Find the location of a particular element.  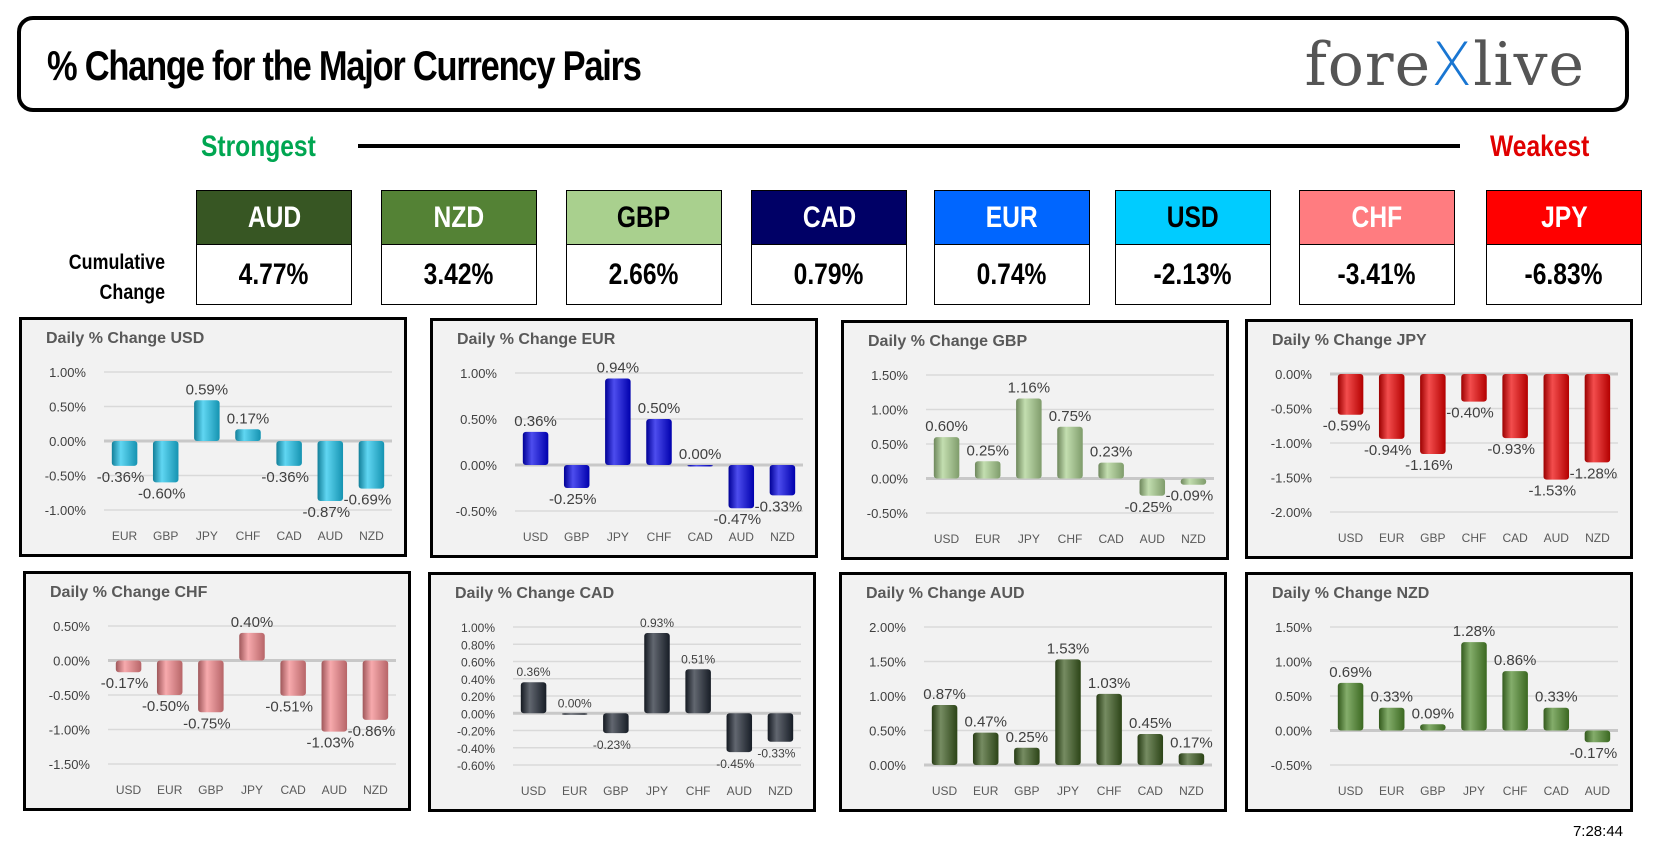

y-tick-label: 0.20% is located at coordinates (478, 697).